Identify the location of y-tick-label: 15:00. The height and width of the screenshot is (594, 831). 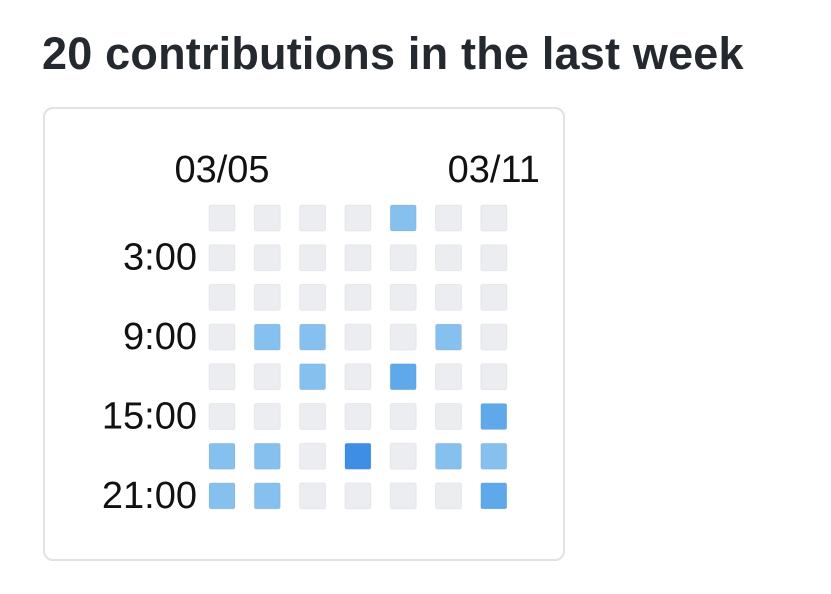
(149, 417).